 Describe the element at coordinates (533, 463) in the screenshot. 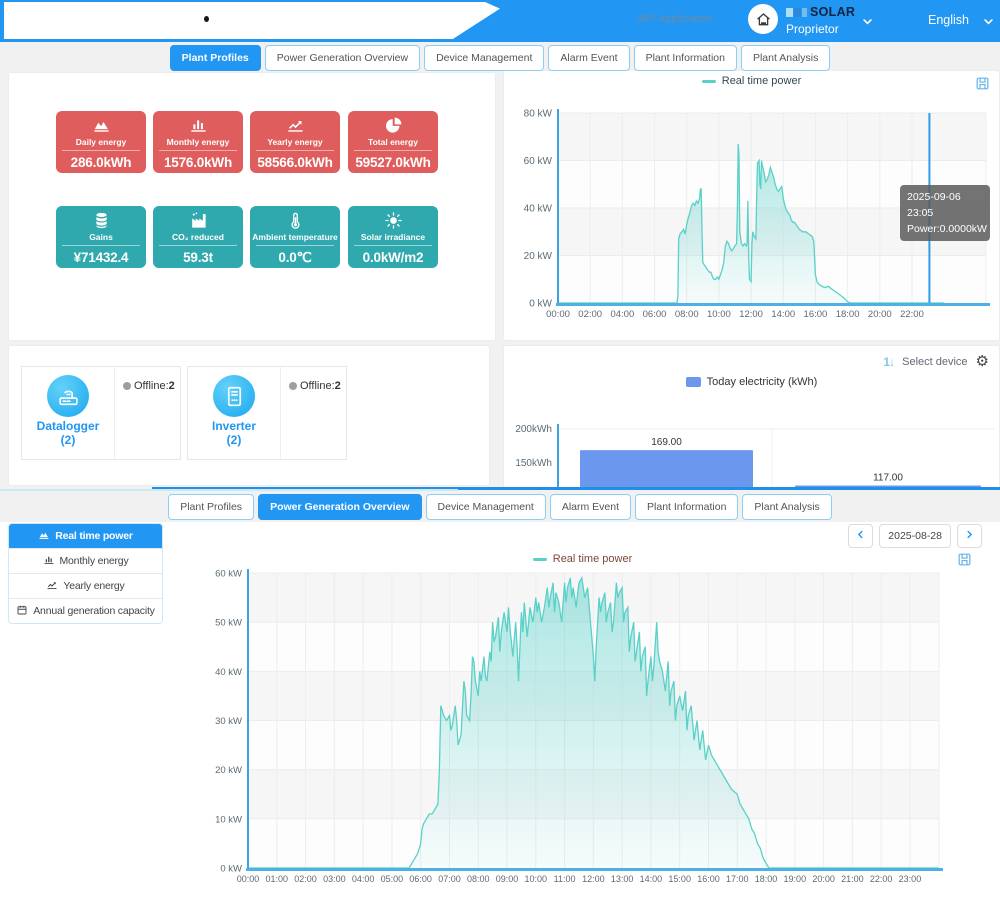

I see `svg-text: 150kWh` at that location.